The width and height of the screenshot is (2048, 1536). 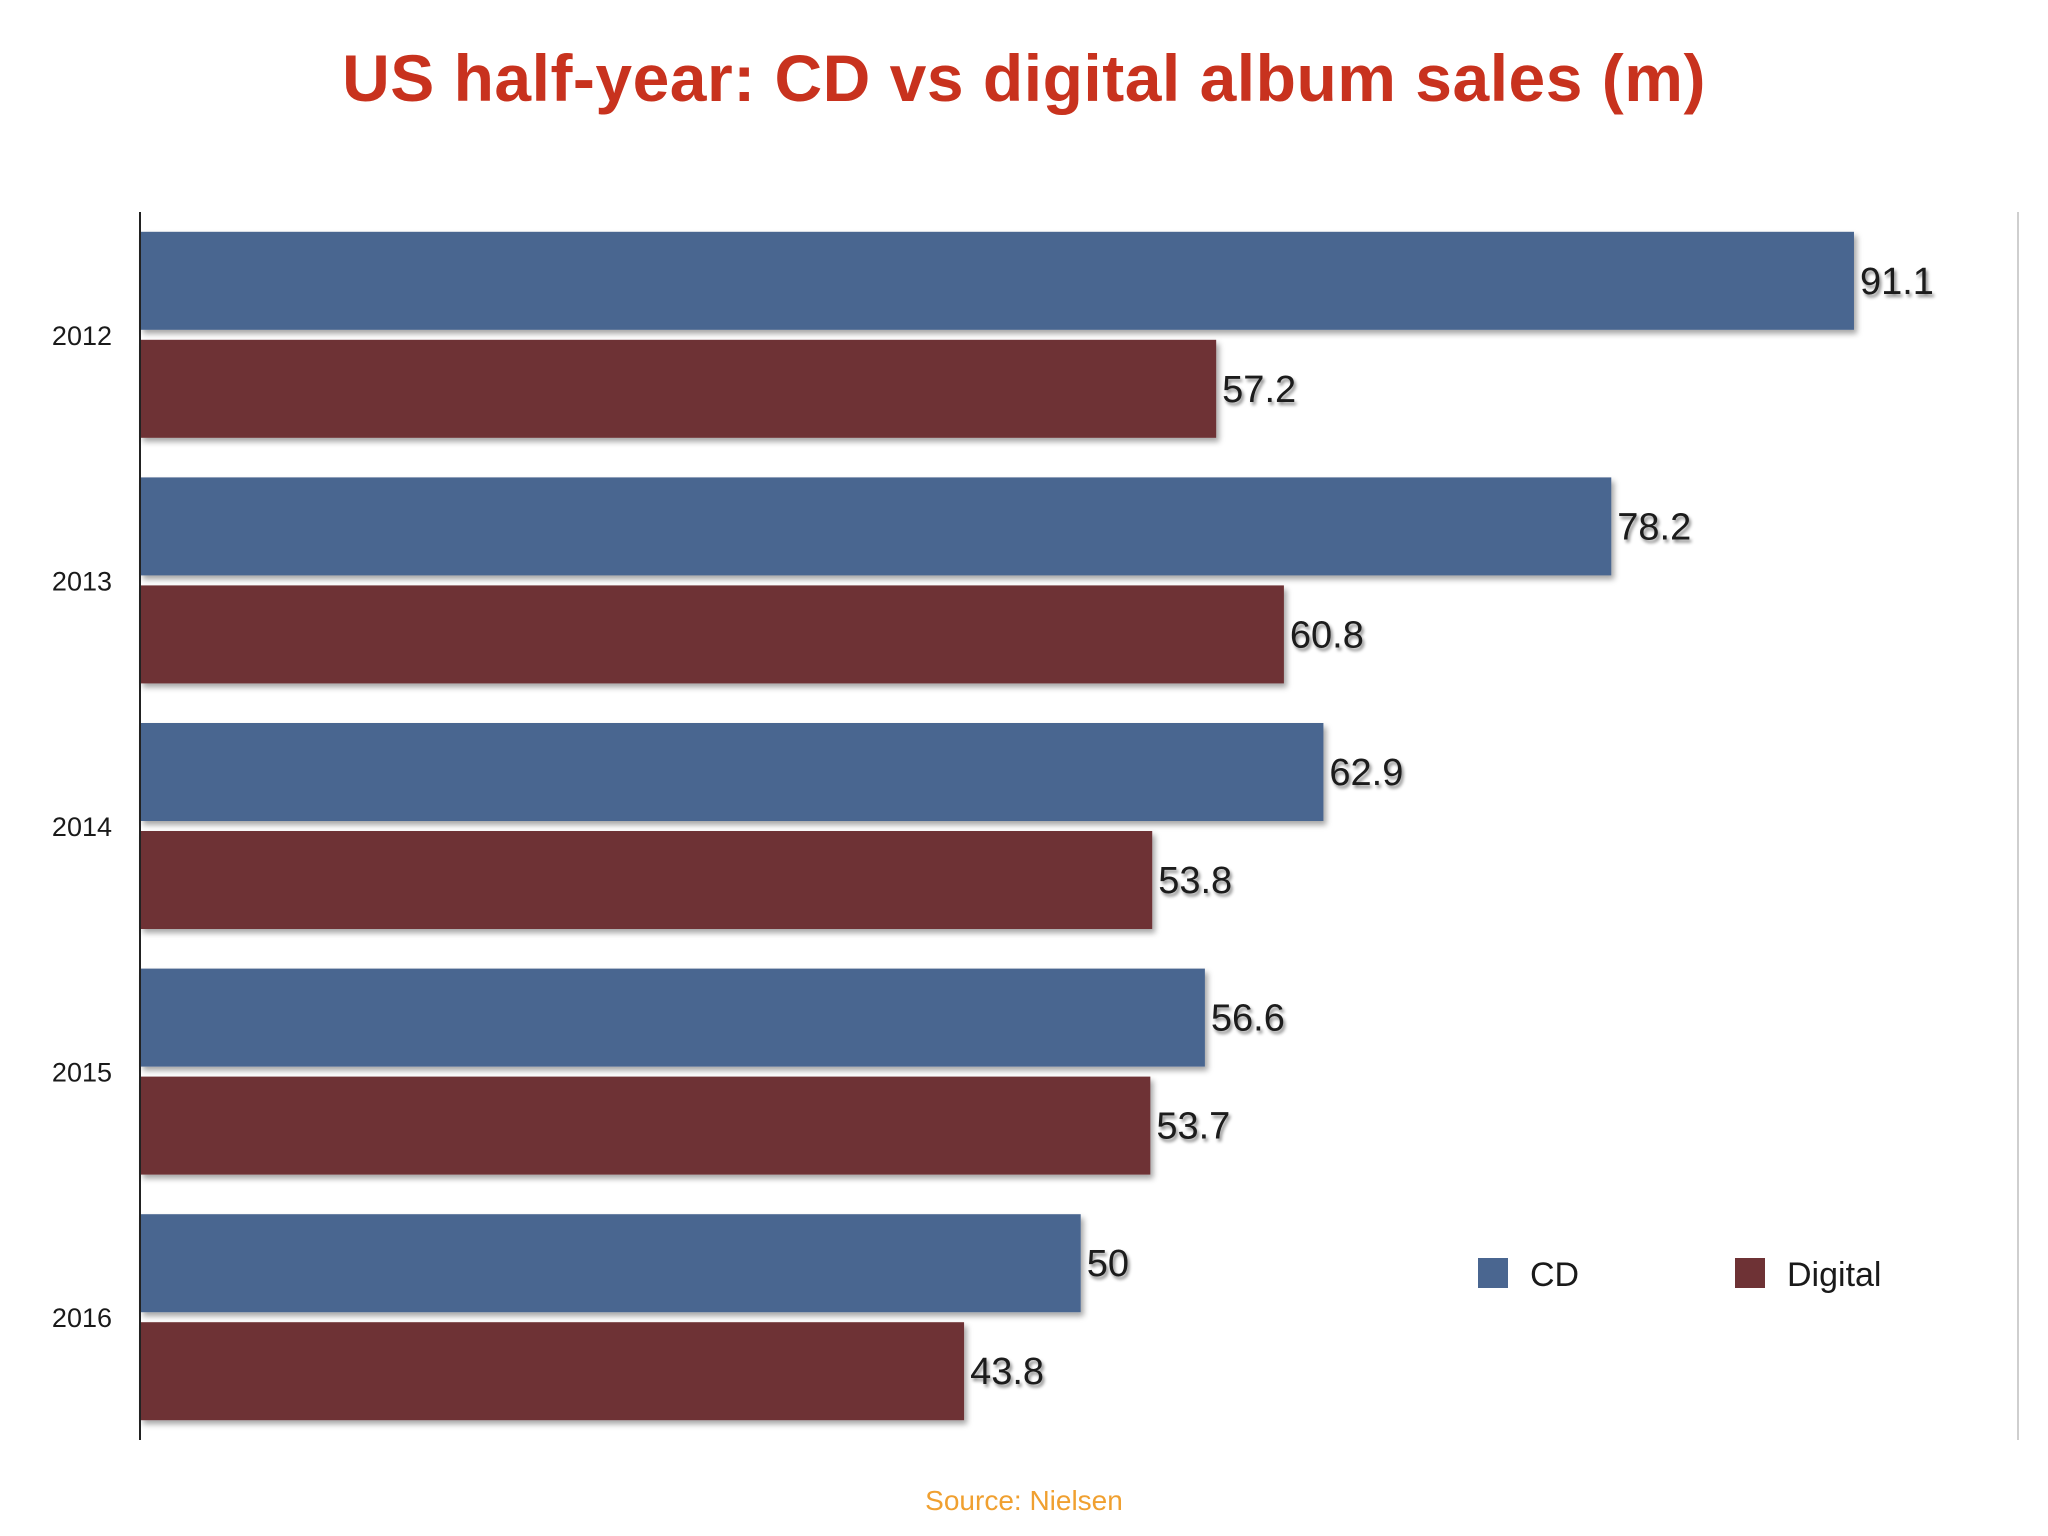 What do you see at coordinates (82, 581) in the screenshot?
I see `category-label-2013: 2013` at bounding box center [82, 581].